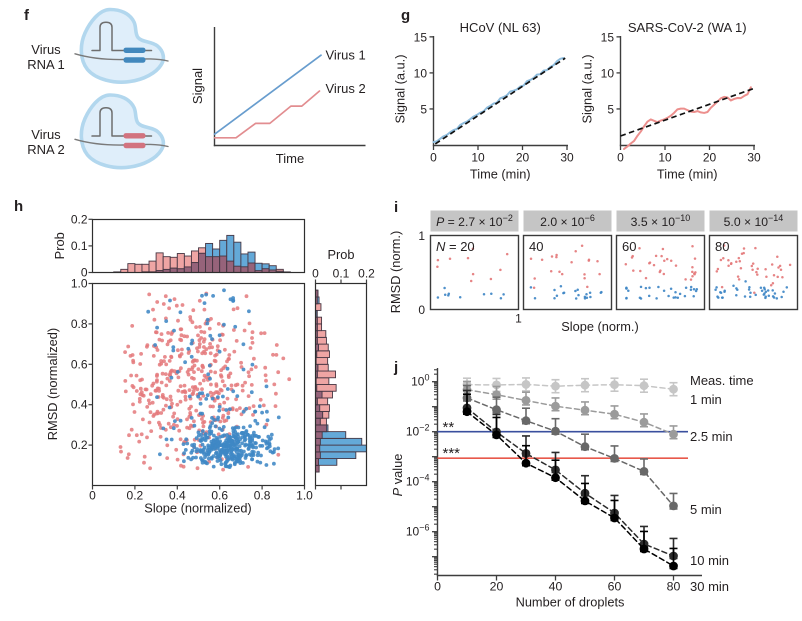  What do you see at coordinates (455, 246) in the screenshot?
I see `svg-text: N = 20` at bounding box center [455, 246].